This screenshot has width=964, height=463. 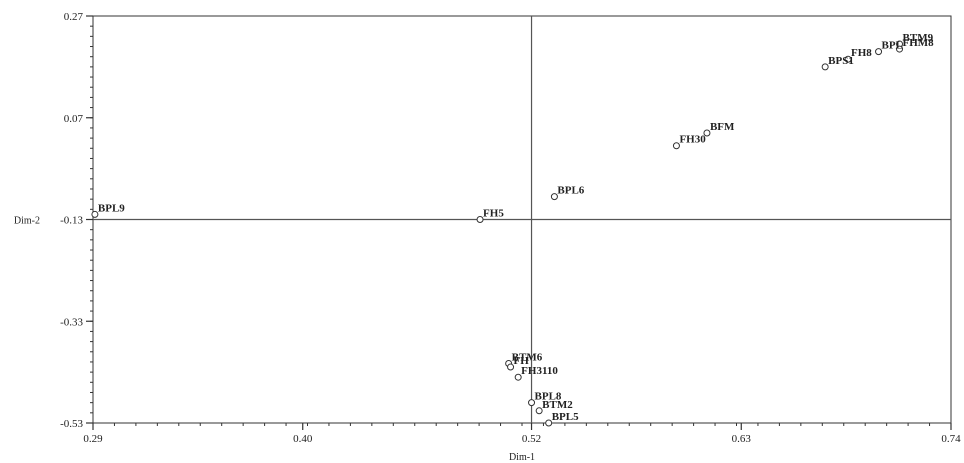 I want to click on data-point-label: FHM8, so click(x=919, y=43).